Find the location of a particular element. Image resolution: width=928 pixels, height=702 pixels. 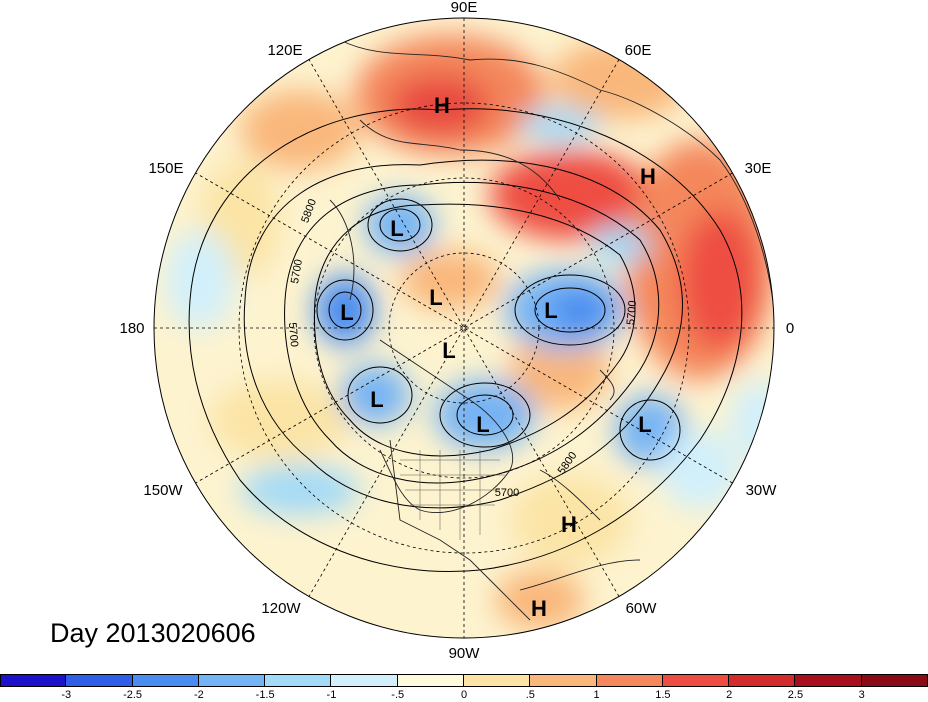

lon-label-120e: 120E is located at coordinates (284, 50).